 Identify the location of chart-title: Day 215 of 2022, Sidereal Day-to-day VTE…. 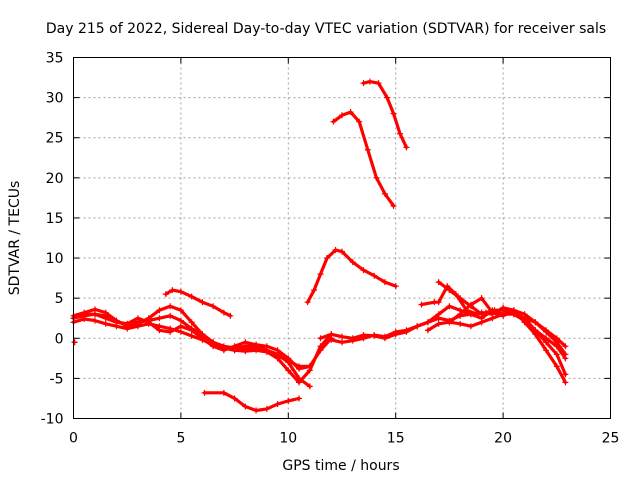
(326, 29).